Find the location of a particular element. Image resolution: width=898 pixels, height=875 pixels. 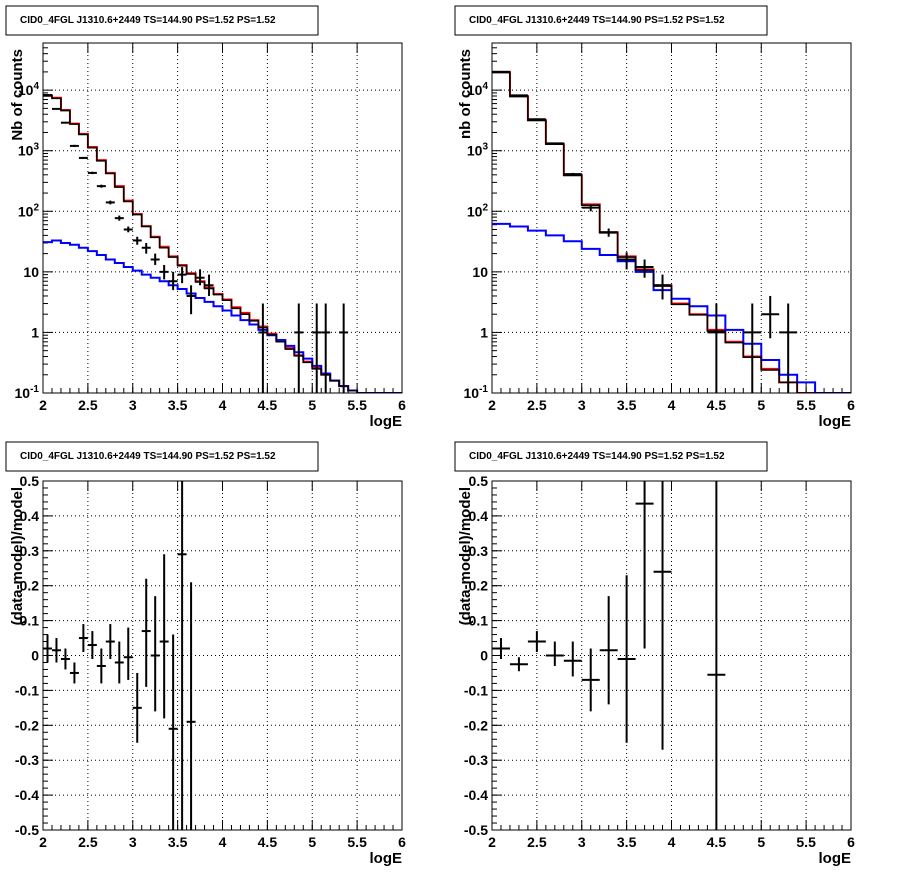

series-total-model is located at coordinates (222, 243).